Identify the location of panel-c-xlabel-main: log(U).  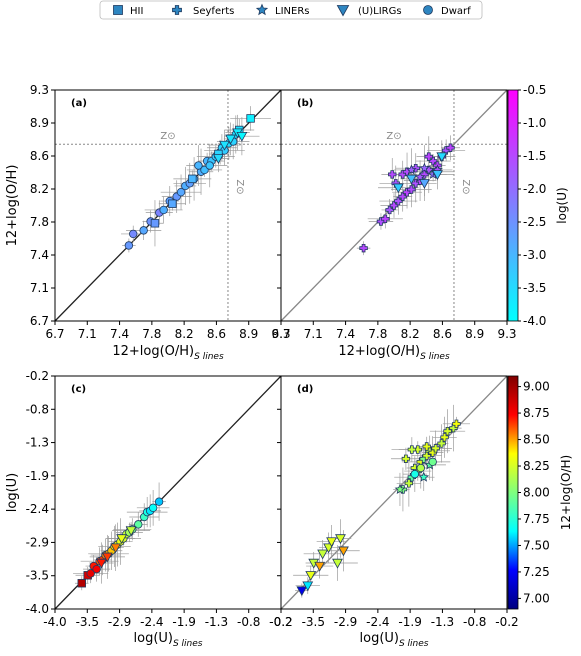
(153, 638).